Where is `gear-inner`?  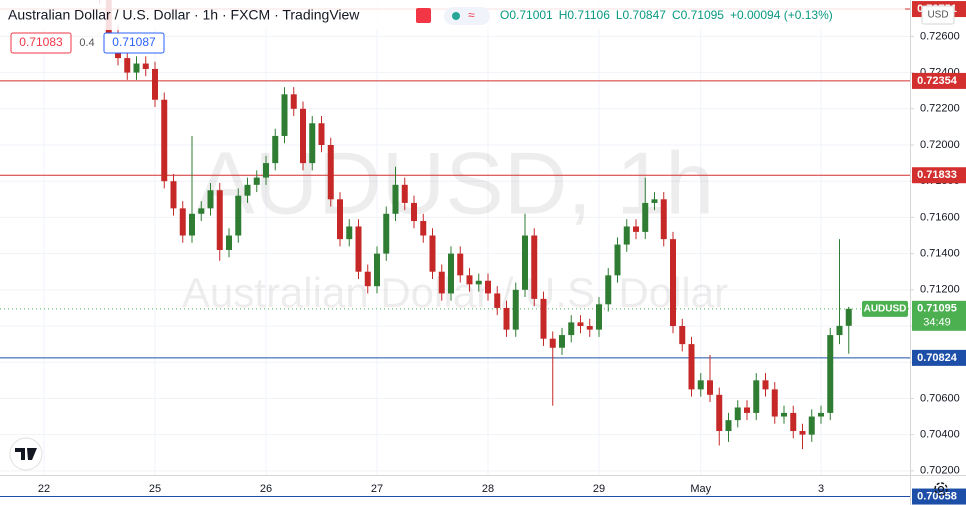 gear-inner is located at coordinates (941, 489).